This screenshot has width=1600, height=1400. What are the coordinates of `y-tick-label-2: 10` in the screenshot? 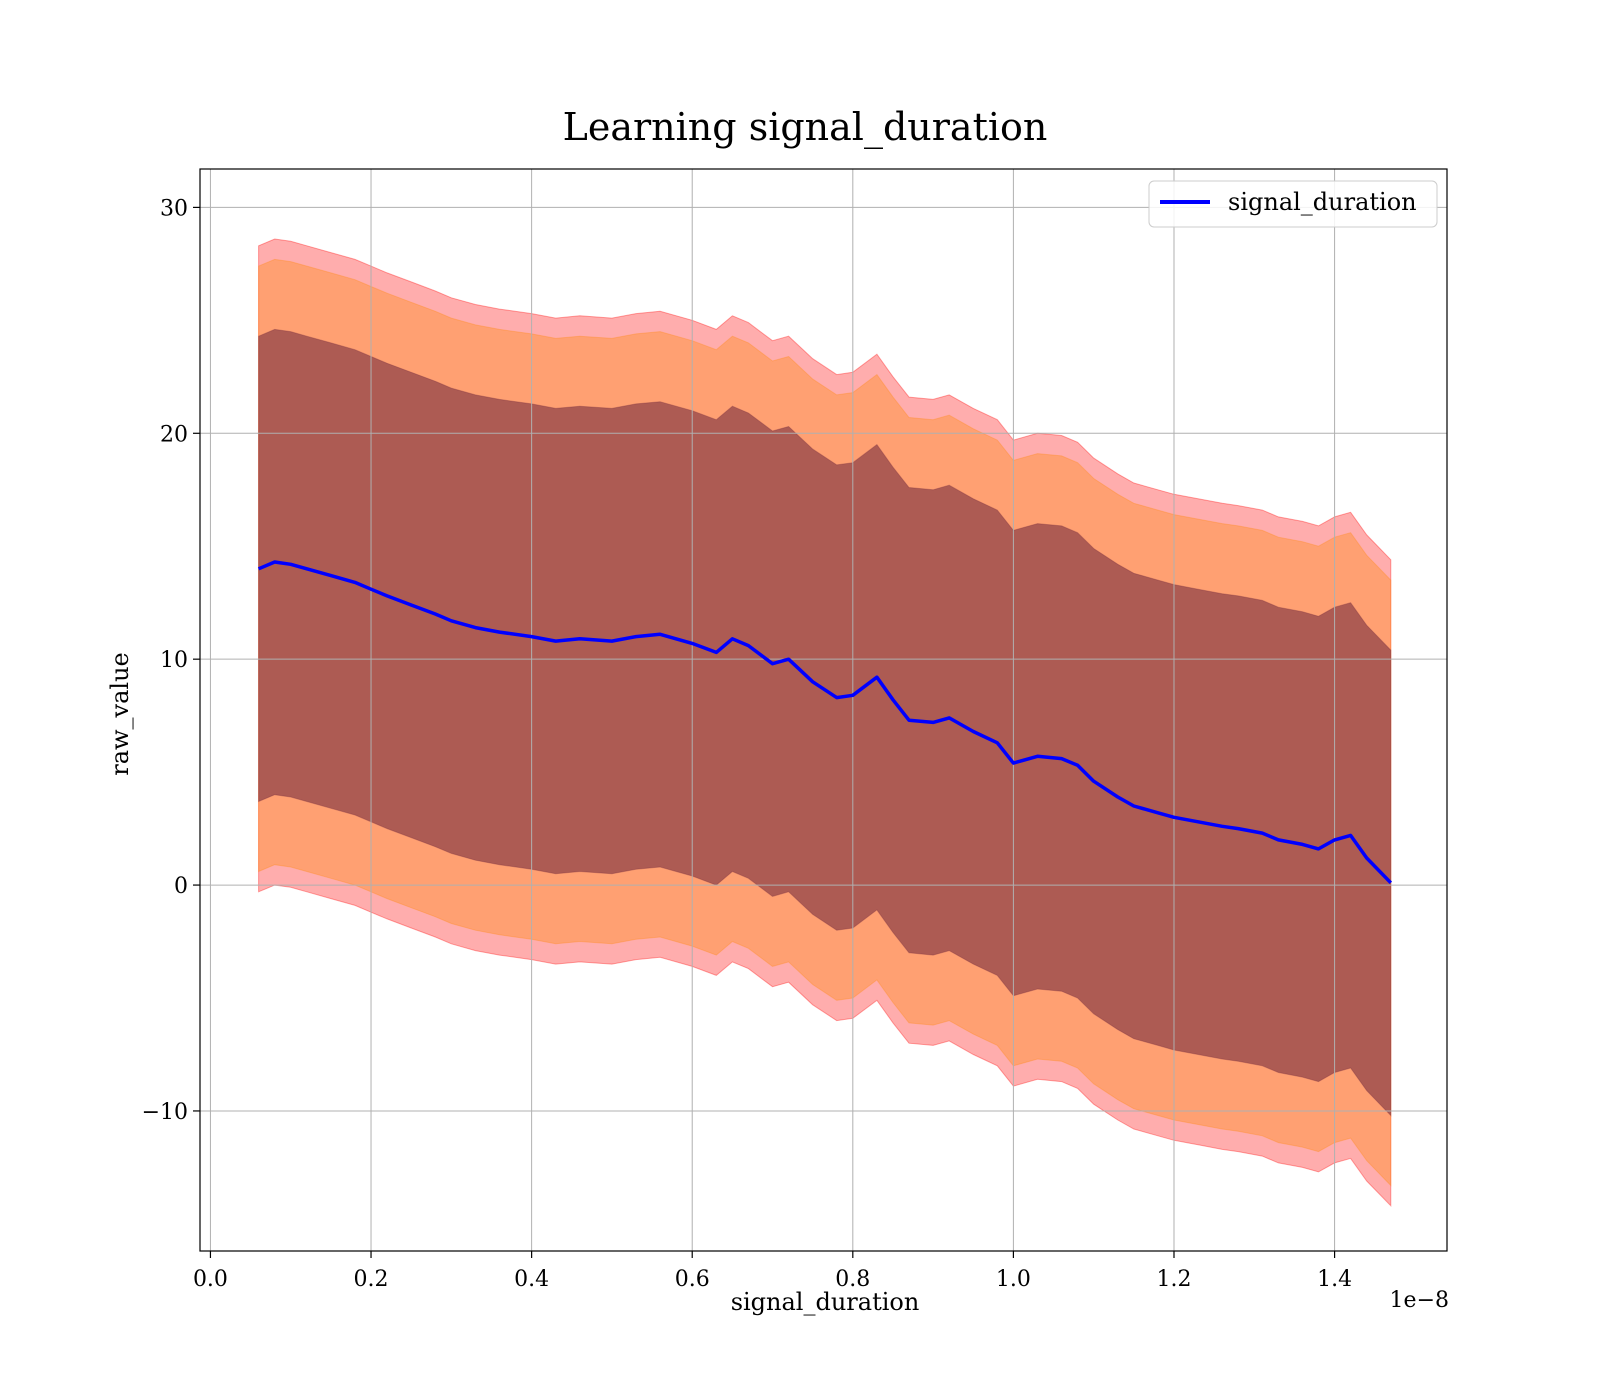 It's located at (174, 660).